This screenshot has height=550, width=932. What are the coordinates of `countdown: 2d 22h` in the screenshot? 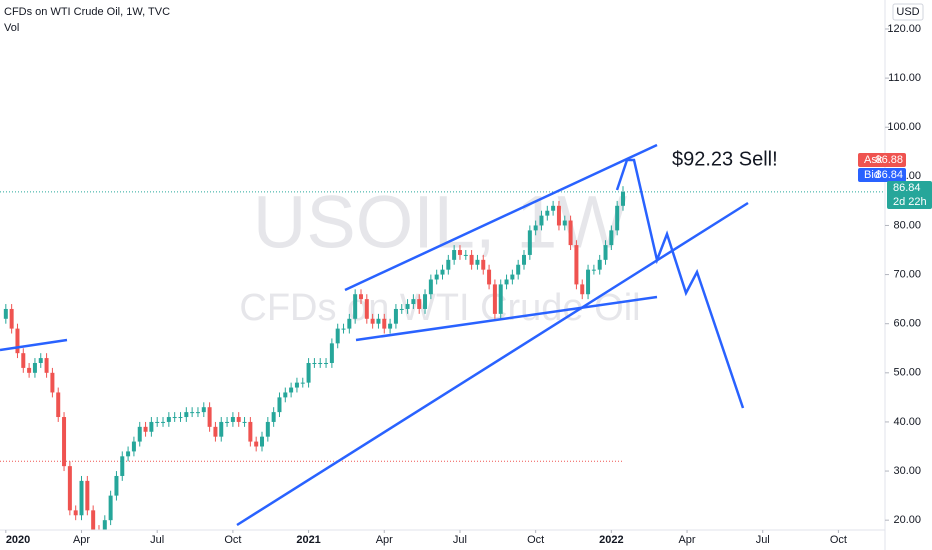 It's located at (910, 202).